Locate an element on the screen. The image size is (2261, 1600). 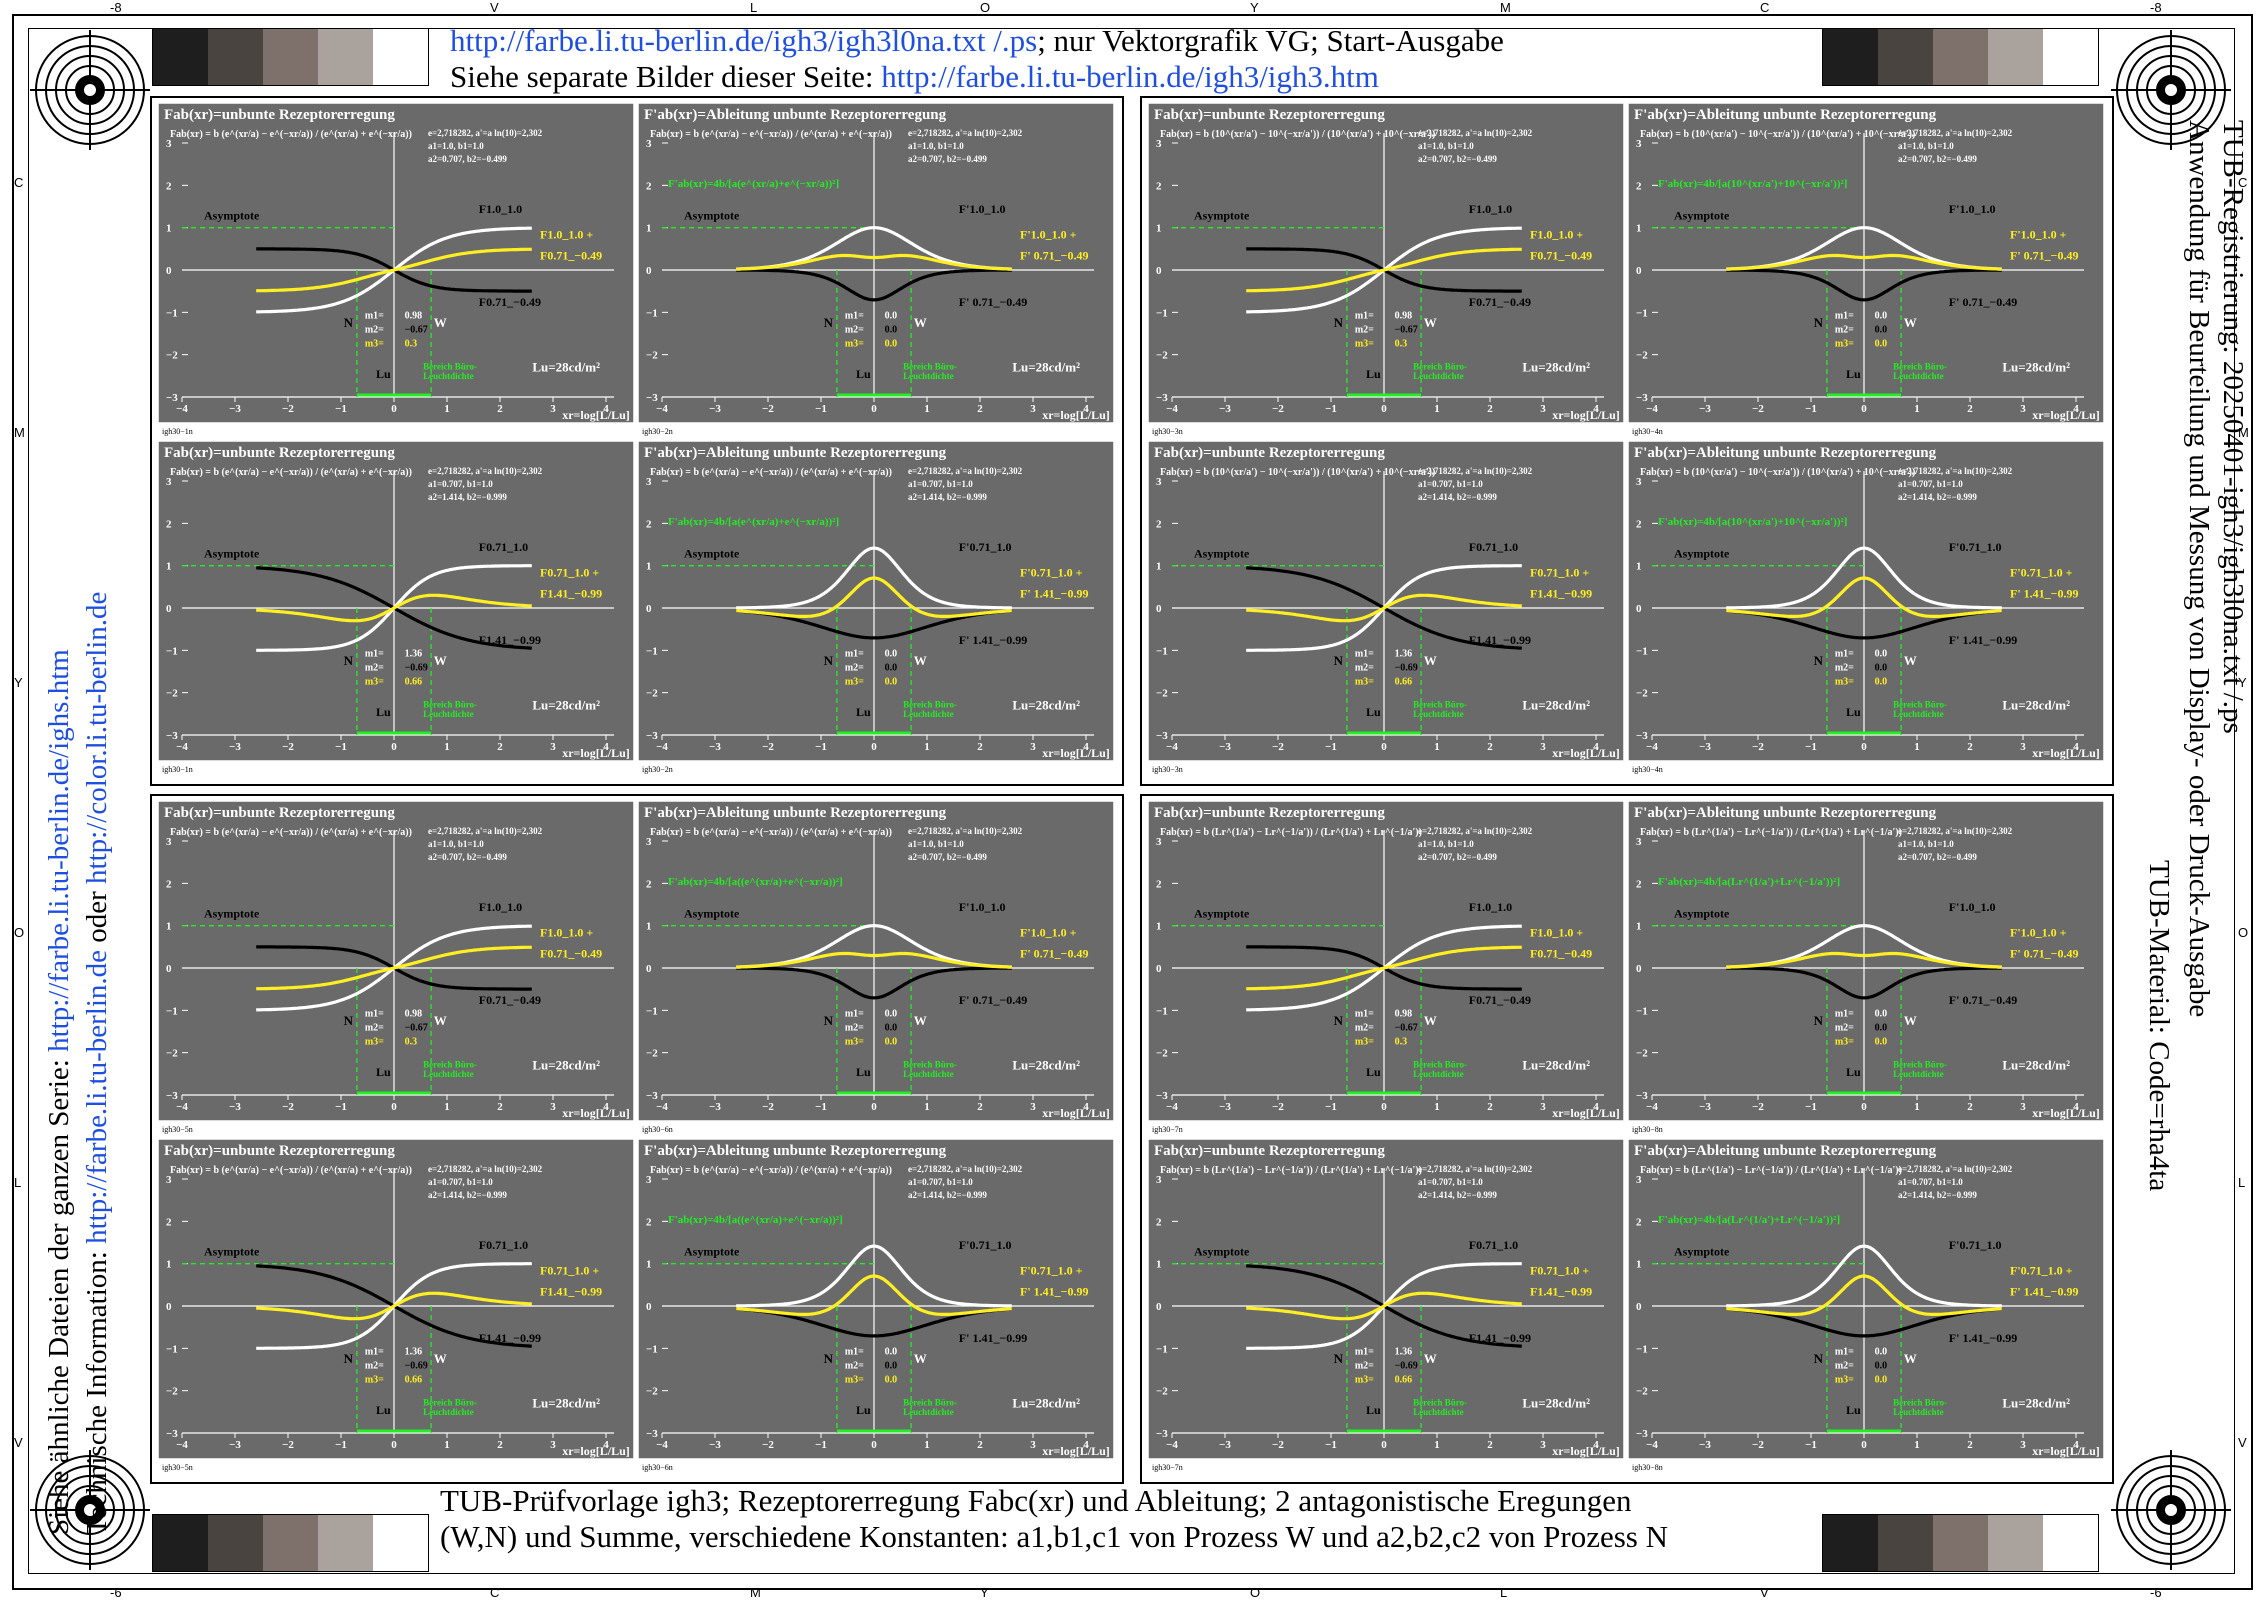
curve-label-sum-2: F0.71_−0.49 is located at coordinates (571, 953).